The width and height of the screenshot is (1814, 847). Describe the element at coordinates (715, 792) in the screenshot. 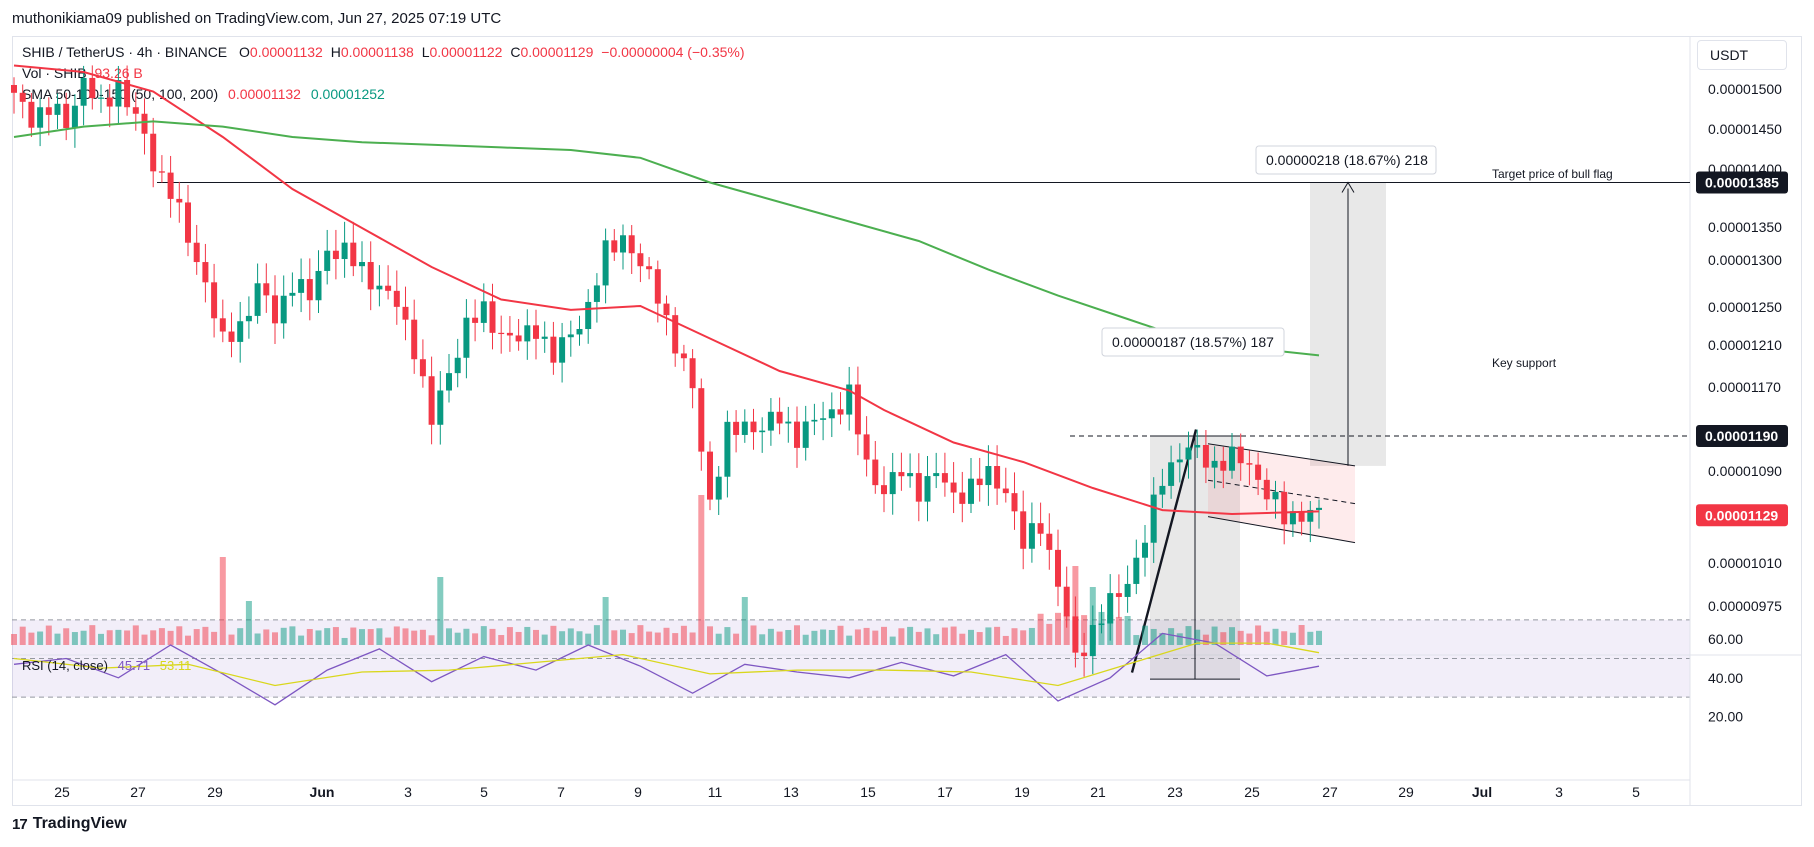

I see `time-tick-label: 11` at that location.